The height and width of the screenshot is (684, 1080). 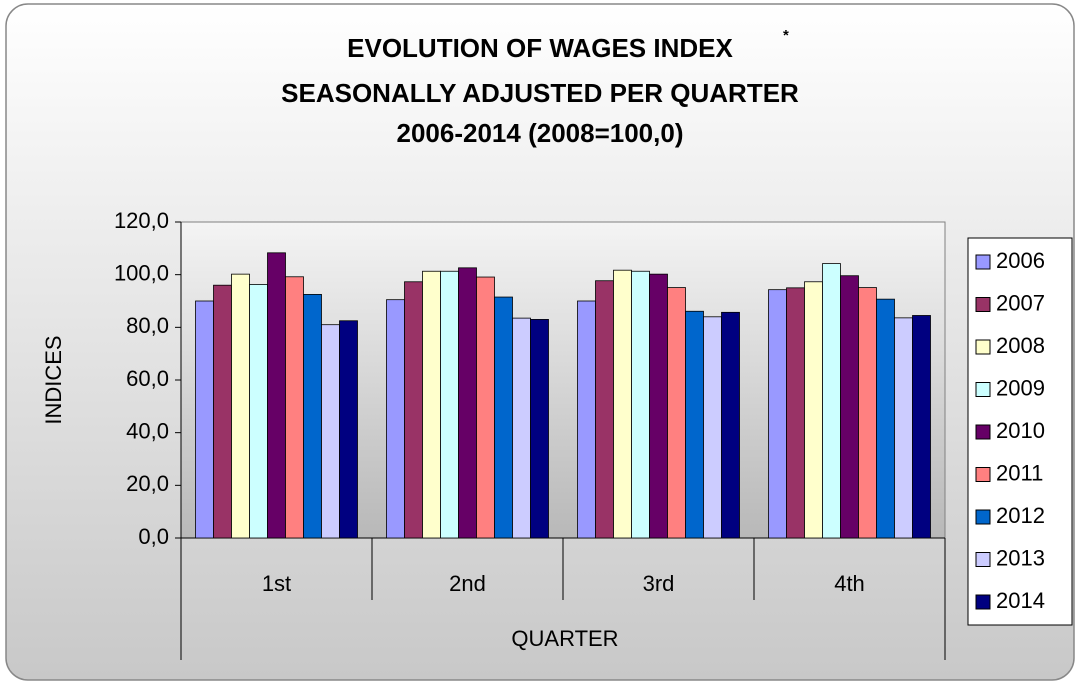 What do you see at coordinates (849, 583) in the screenshot?
I see `x-tick-label: 4th` at bounding box center [849, 583].